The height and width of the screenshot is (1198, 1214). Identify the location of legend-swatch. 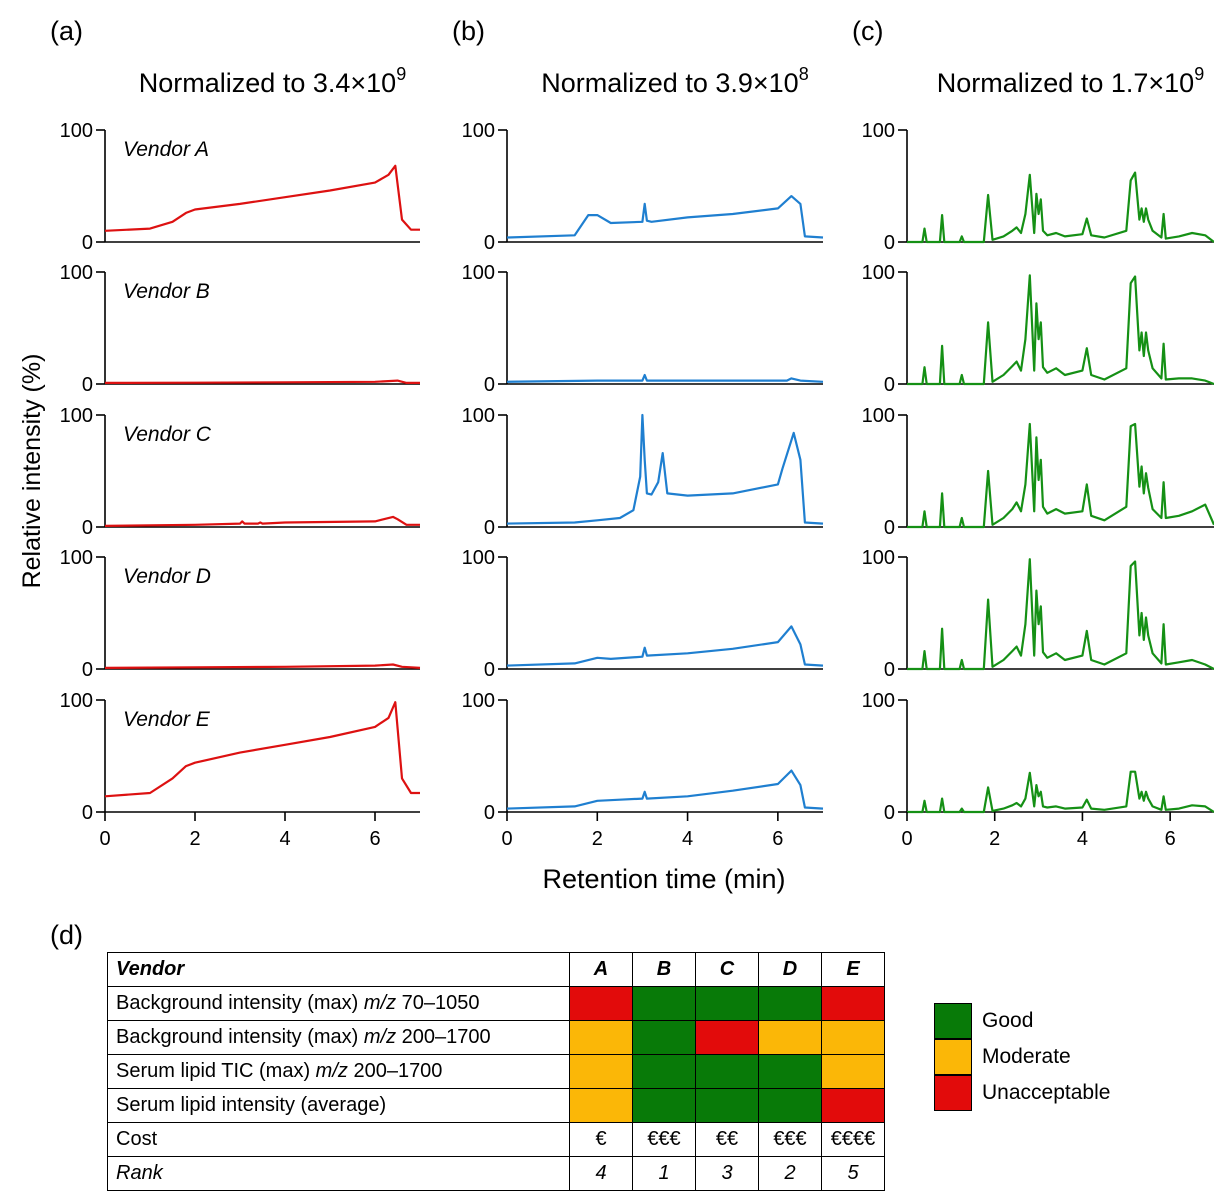
(953, 1057).